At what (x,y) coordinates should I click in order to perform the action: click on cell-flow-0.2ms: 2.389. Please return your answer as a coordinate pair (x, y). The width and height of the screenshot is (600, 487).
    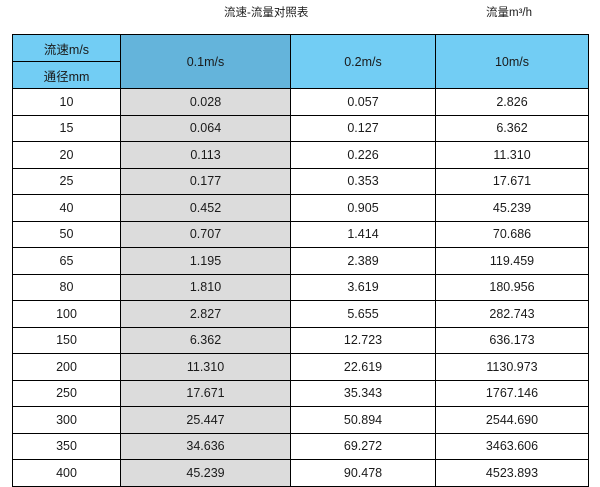
    Looking at the image, I should click on (363, 261).